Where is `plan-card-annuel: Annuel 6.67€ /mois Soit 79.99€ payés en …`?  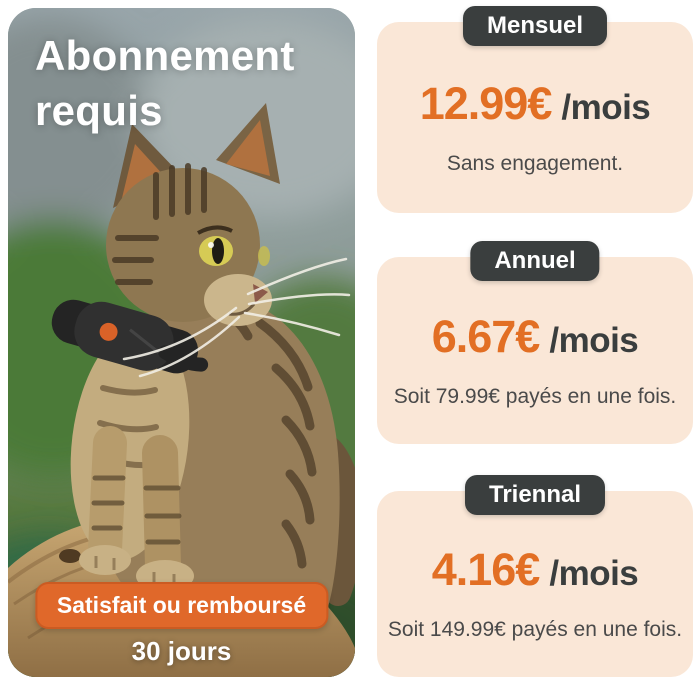
plan-card-annuel: Annuel 6.67€ /mois Soit 79.99€ payés en … is located at coordinates (535, 342).